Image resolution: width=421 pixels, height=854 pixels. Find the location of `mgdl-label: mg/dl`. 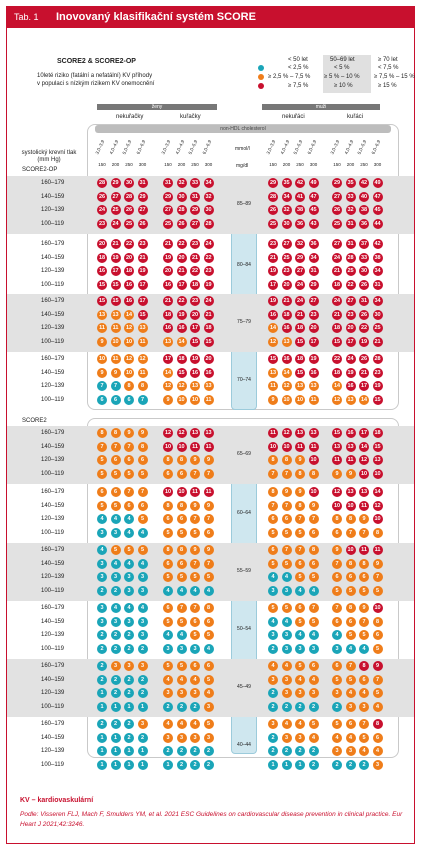

mgdl-label: mg/dl is located at coordinates (242, 166).